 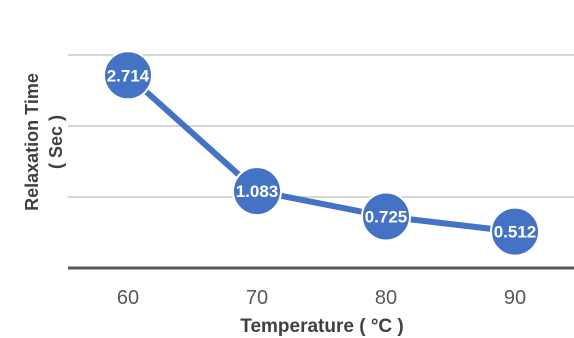 I want to click on x-tick-label: 70, so click(x=257, y=298).